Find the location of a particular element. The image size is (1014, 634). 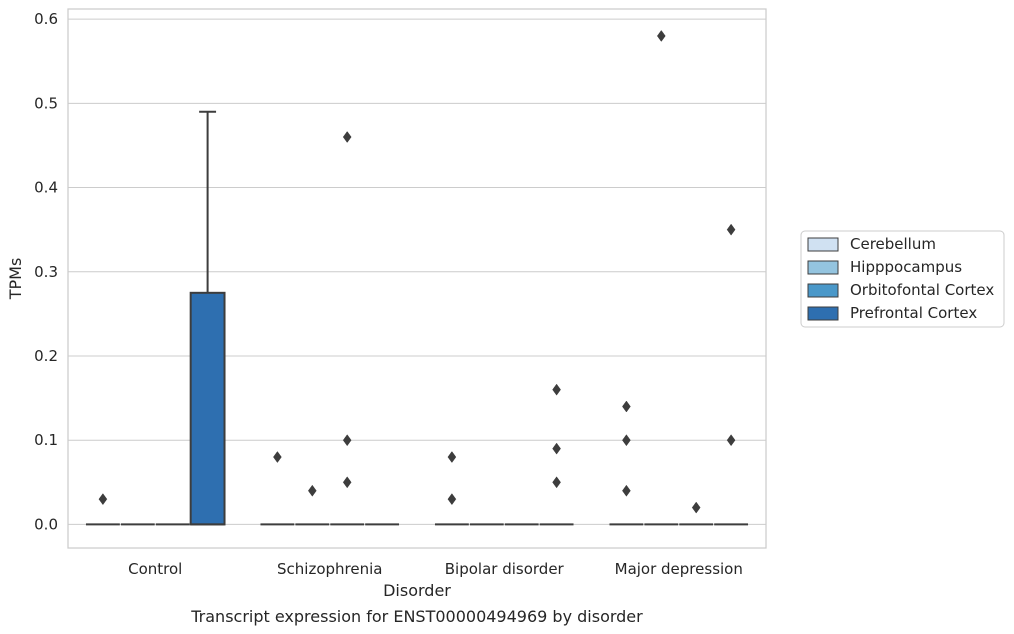

y-tick-label: 0.1 is located at coordinates (46, 440).